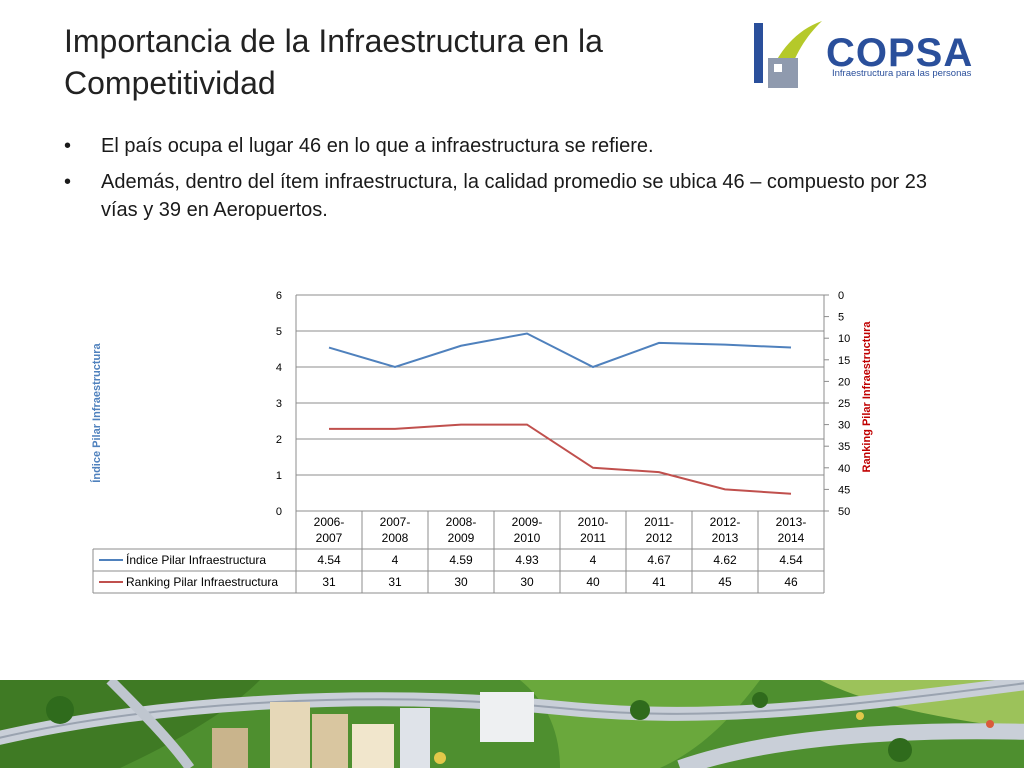 The height and width of the screenshot is (768, 1024). I want to click on x-tick-label: 2013-, so click(791, 522).